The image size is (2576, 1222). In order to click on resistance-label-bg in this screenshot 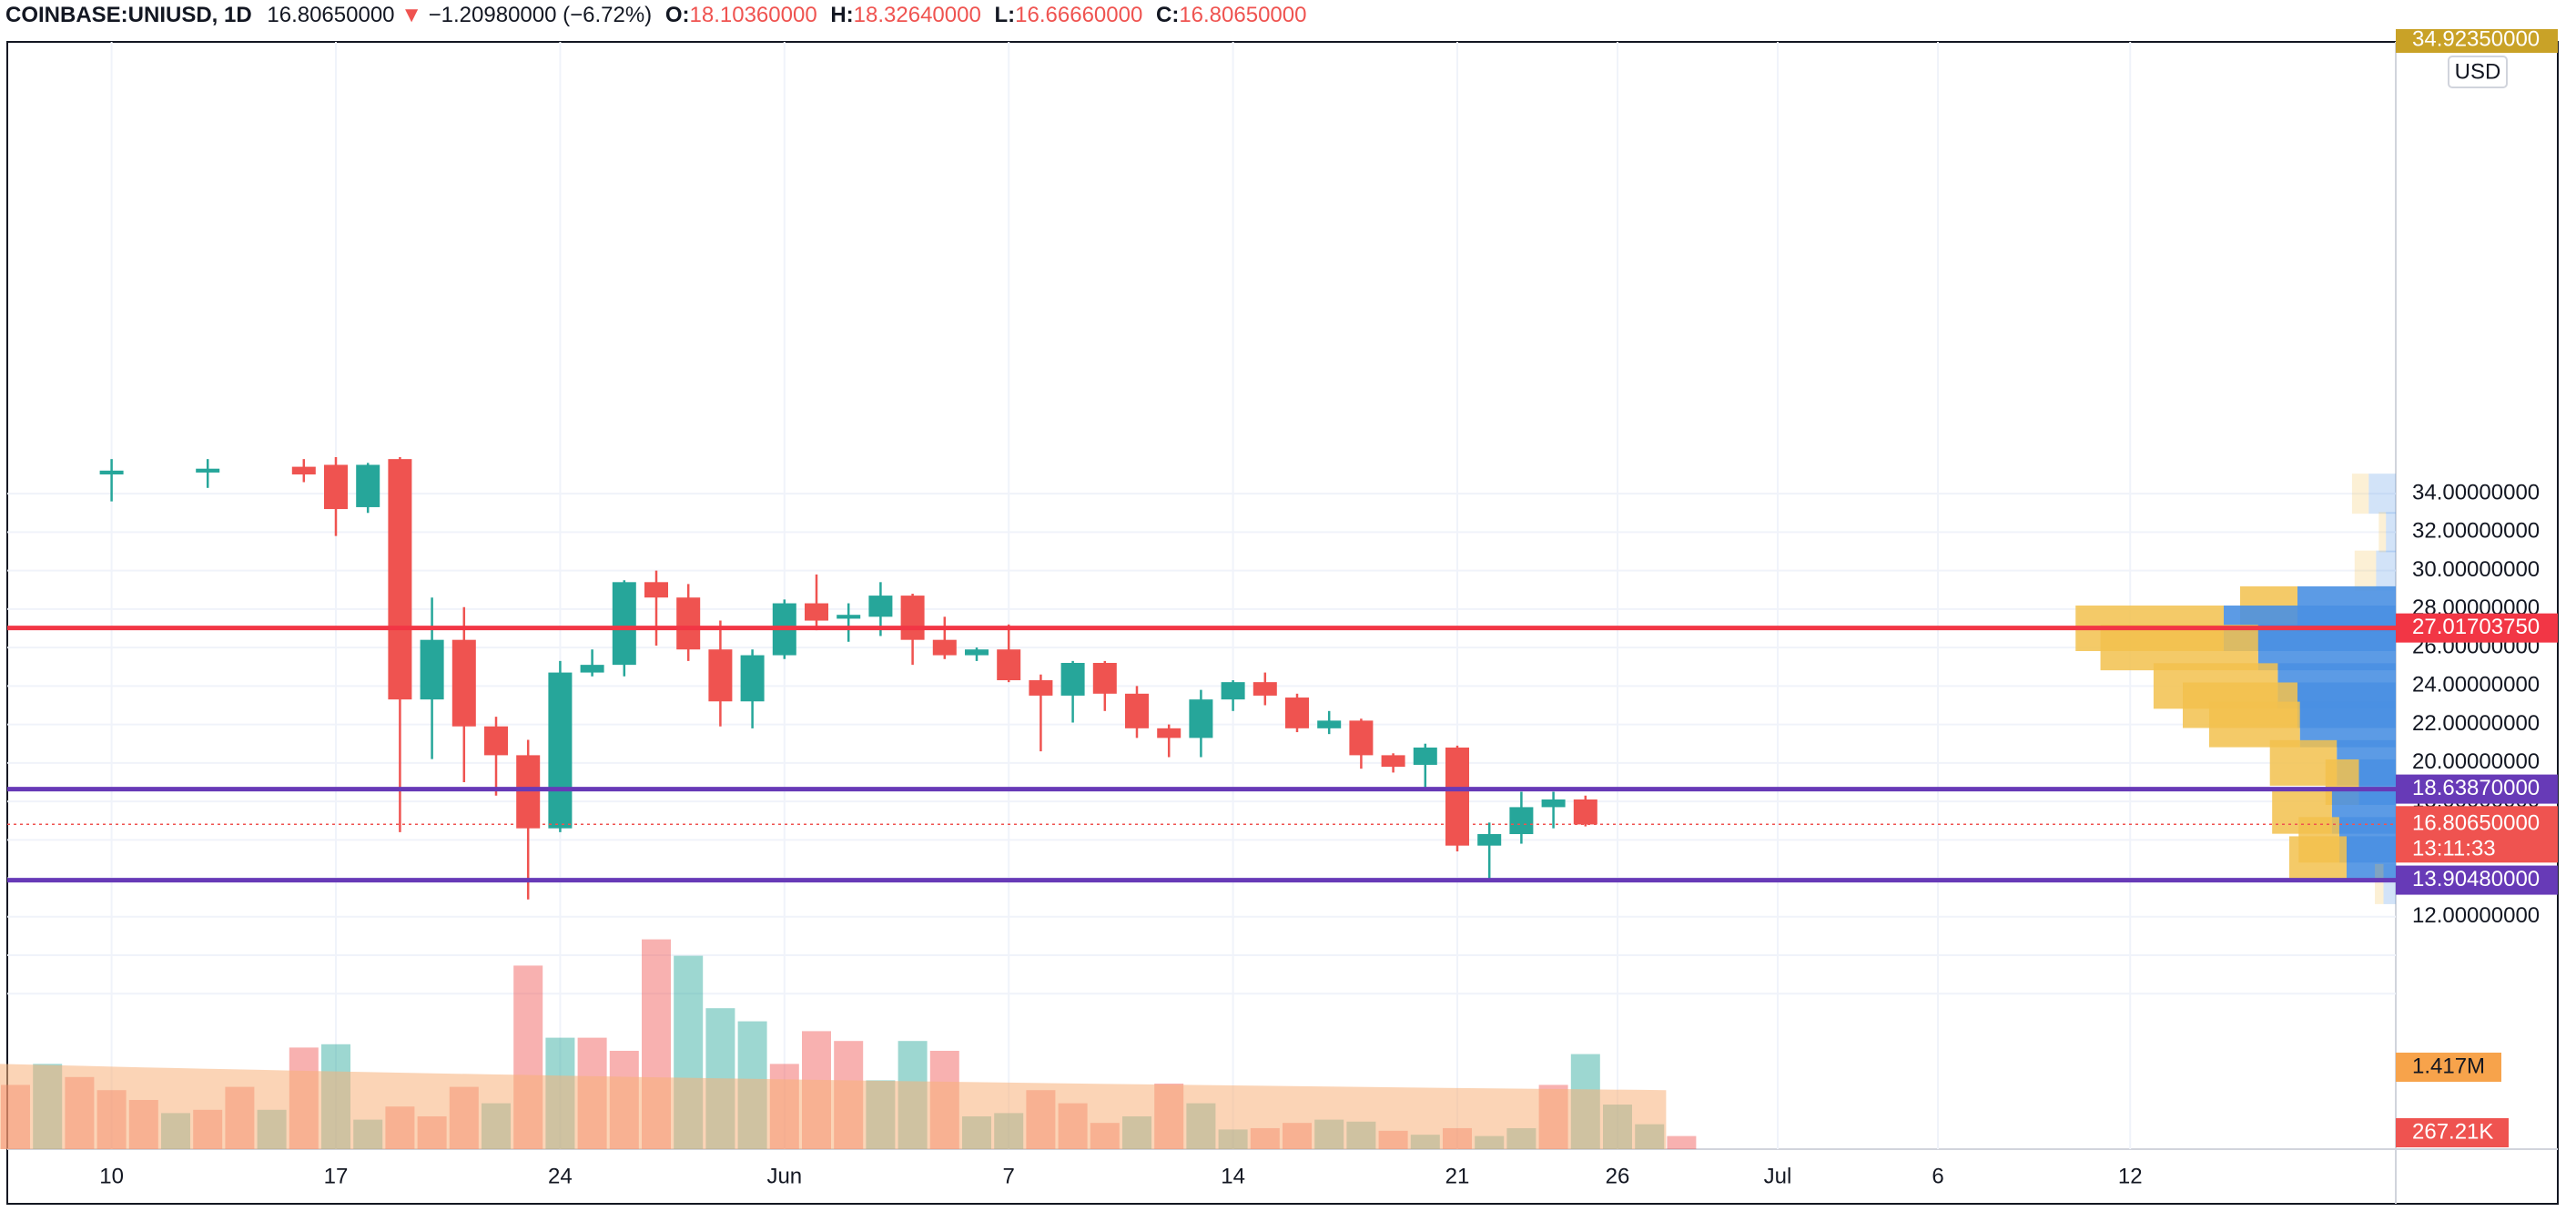, I will do `click(2477, 628)`.